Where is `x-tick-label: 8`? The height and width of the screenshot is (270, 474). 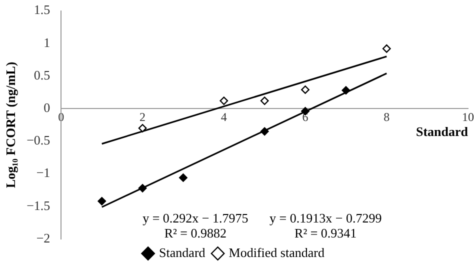 x-tick-label: 8 is located at coordinates (387, 117).